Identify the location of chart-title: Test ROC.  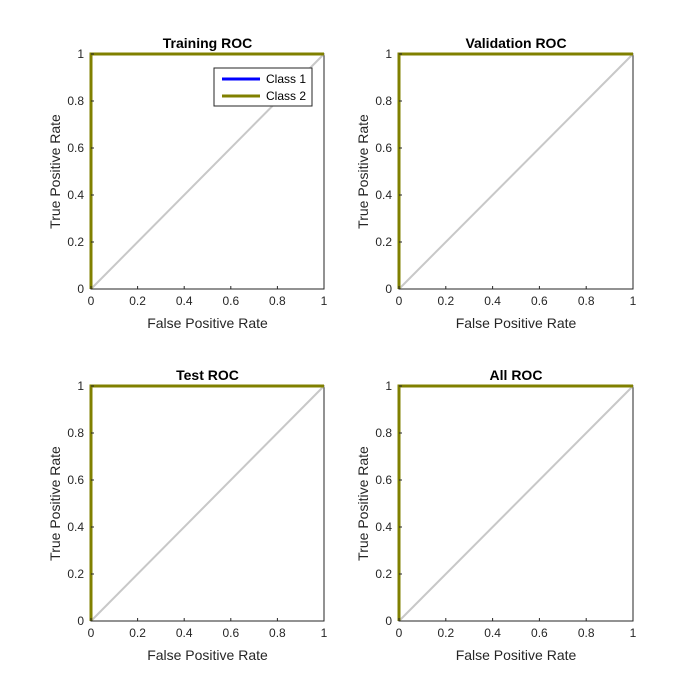
(207, 375).